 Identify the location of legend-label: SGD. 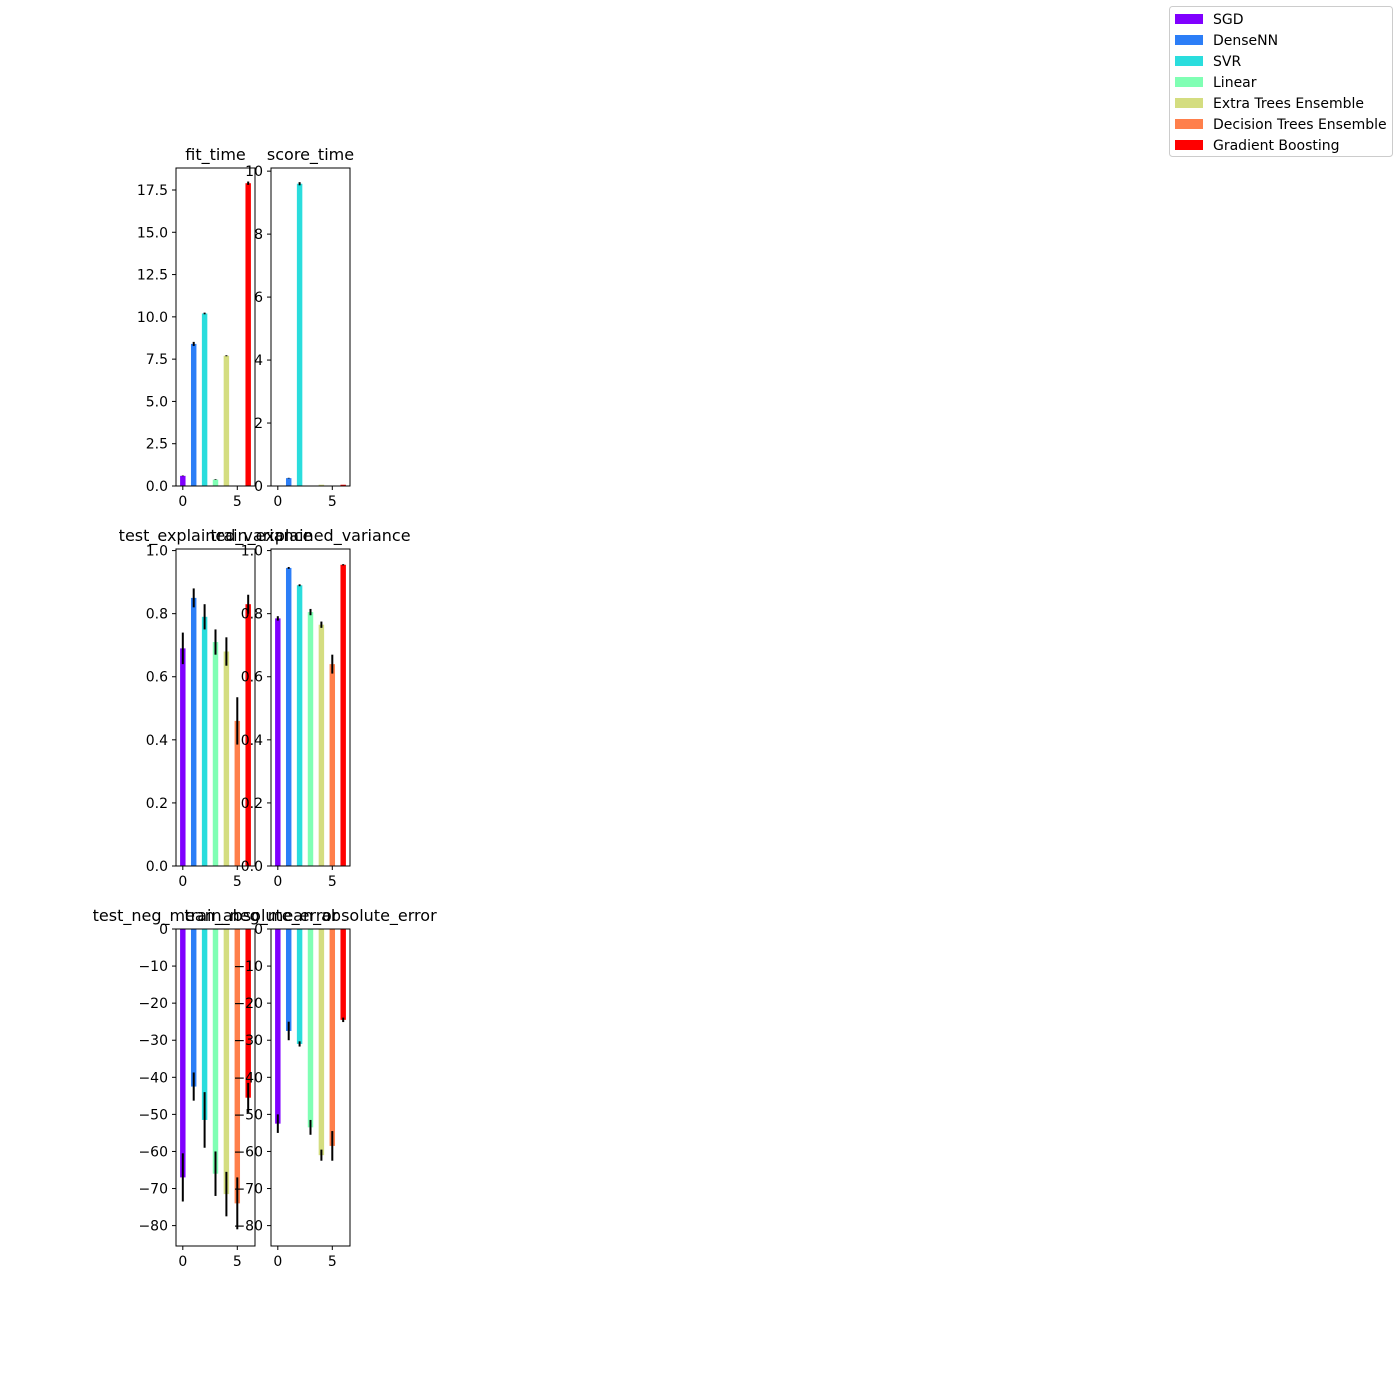
(1228, 20).